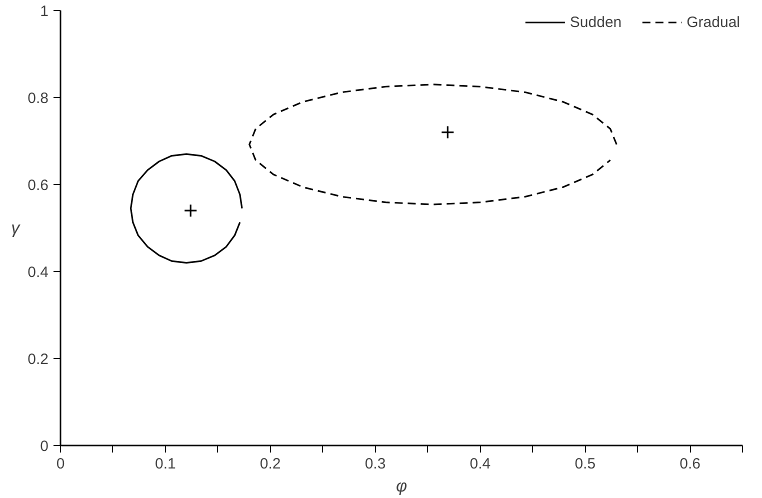 The width and height of the screenshot is (762, 498). Describe the element at coordinates (38, 359) in the screenshot. I see `y-tick-label: 0.2` at that location.